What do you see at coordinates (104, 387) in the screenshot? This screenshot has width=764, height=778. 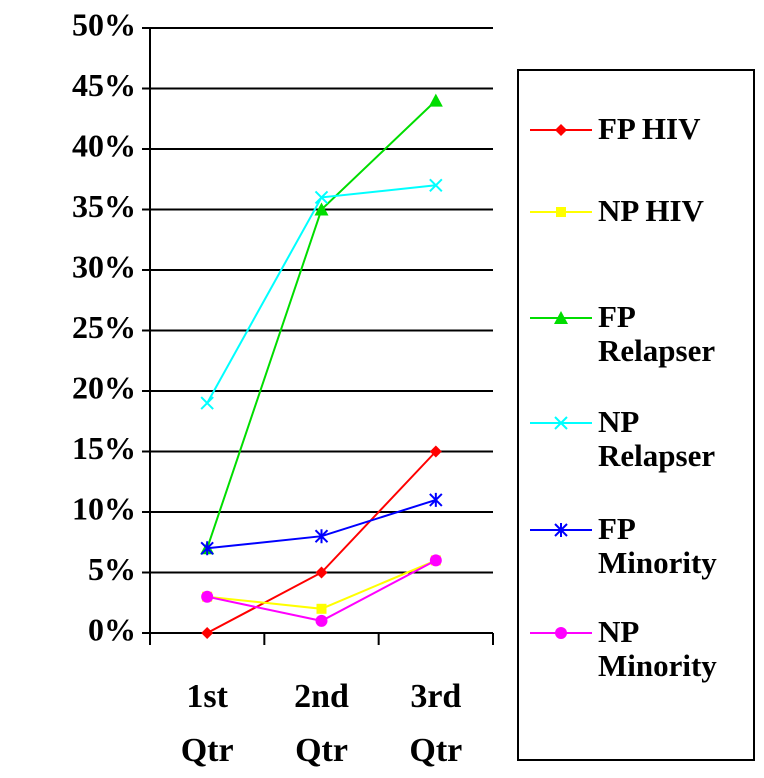 I see `y-tick-label: 20%` at bounding box center [104, 387].